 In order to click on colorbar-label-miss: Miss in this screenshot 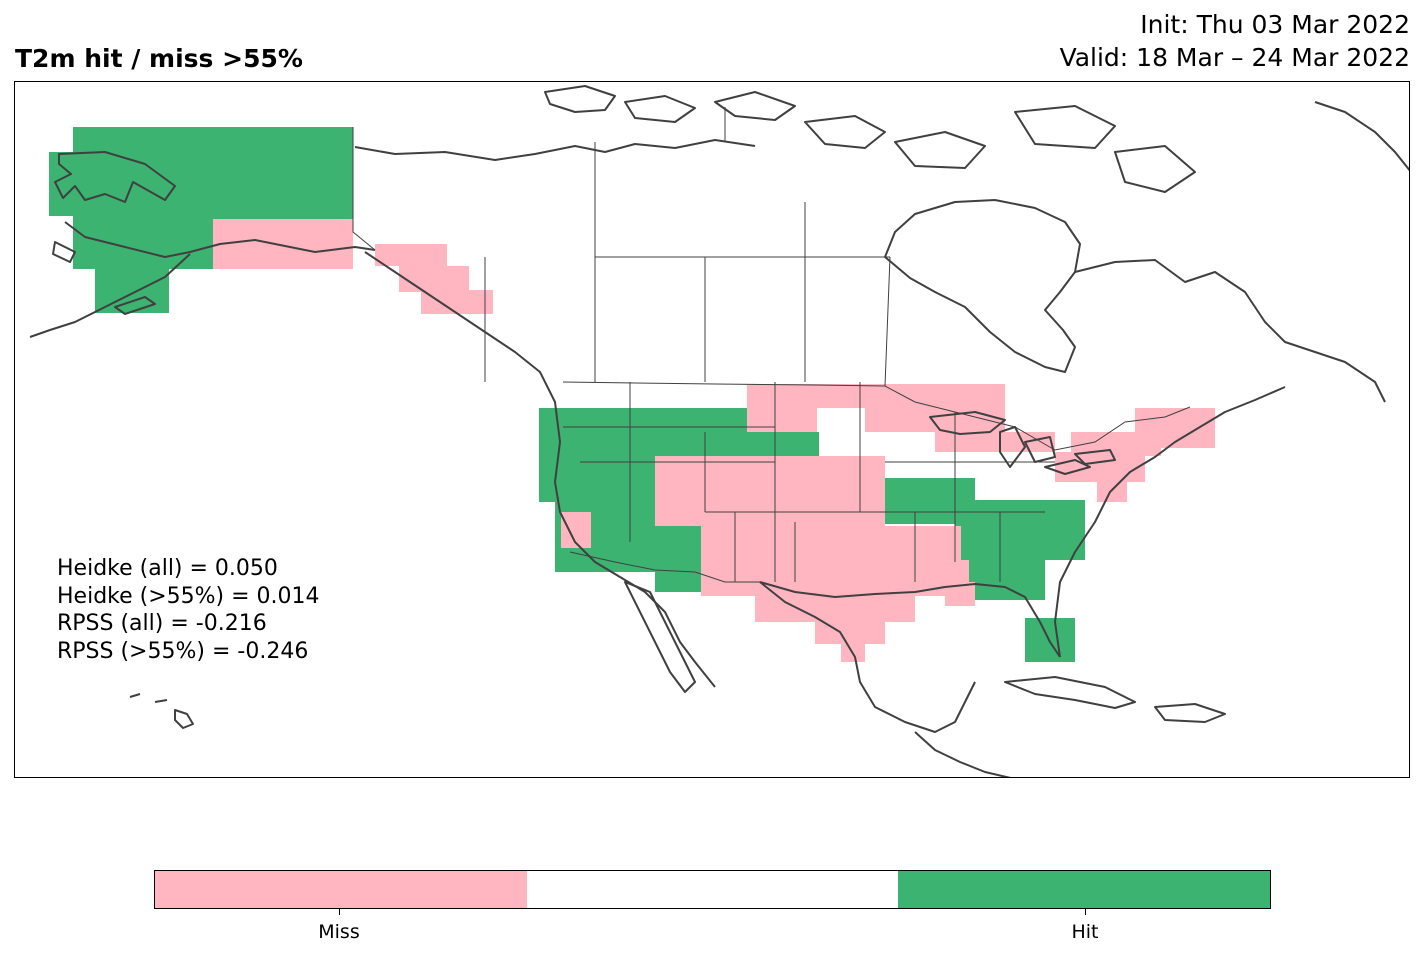, I will do `click(339, 932)`.